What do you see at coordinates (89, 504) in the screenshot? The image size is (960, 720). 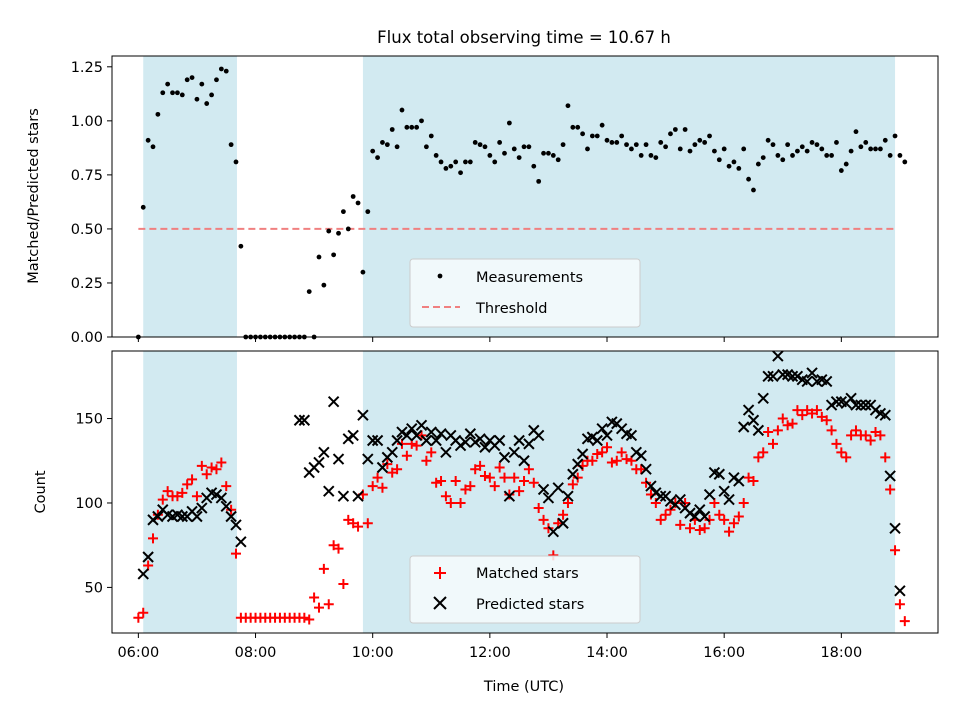 I see `y-tick-label: 100` at bounding box center [89, 504].